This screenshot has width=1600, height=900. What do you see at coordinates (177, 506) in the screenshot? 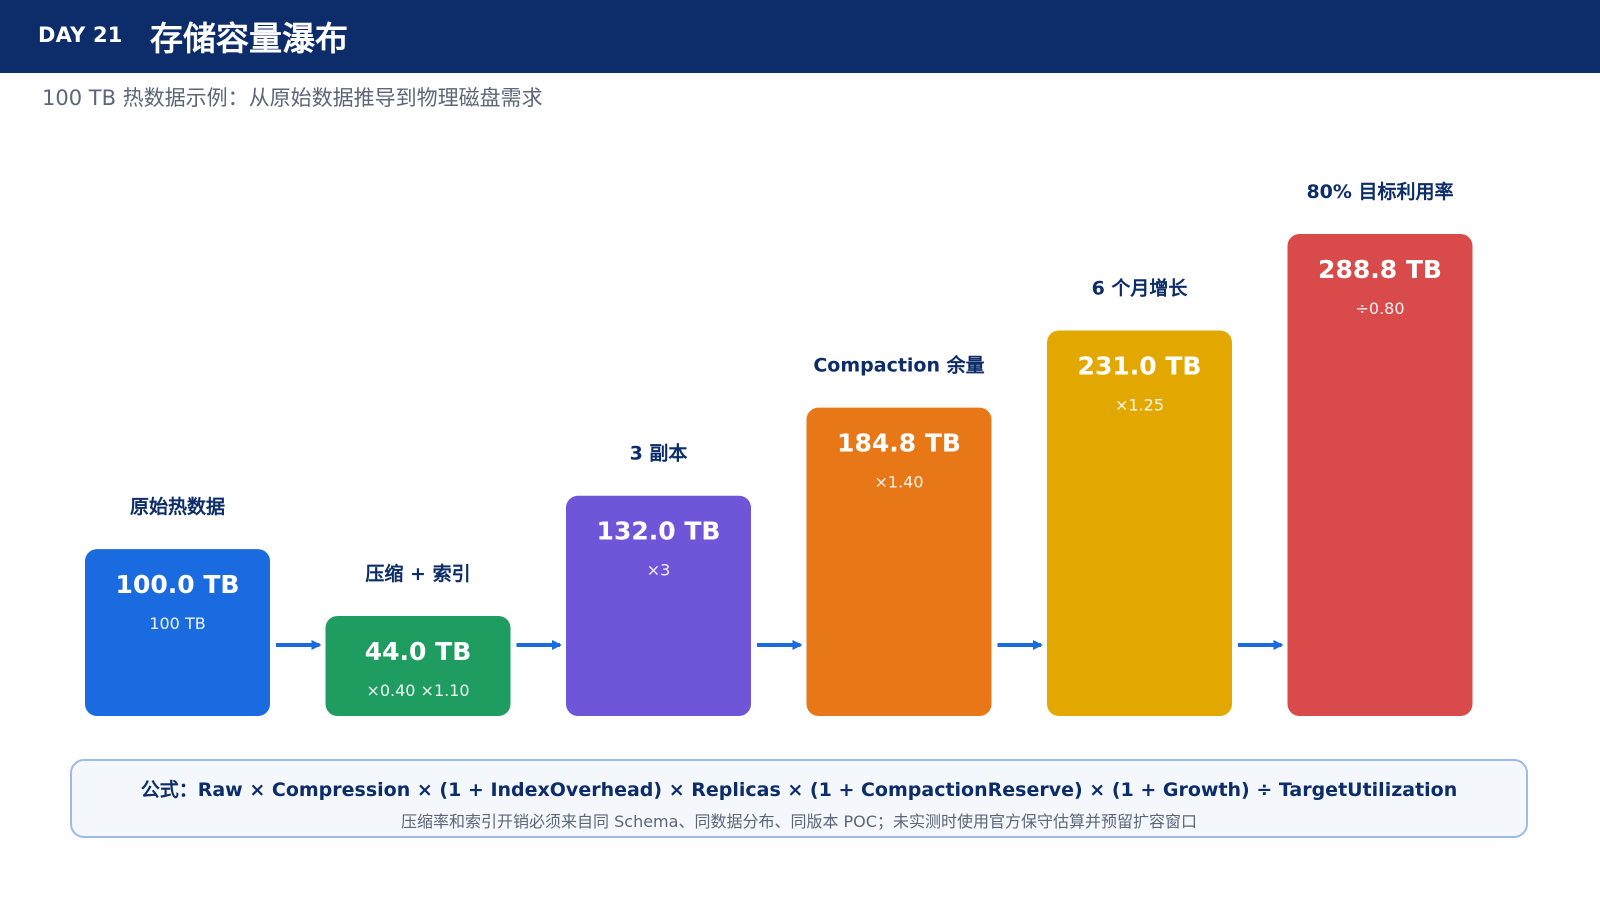
I see `category-label: 原始热数据` at bounding box center [177, 506].